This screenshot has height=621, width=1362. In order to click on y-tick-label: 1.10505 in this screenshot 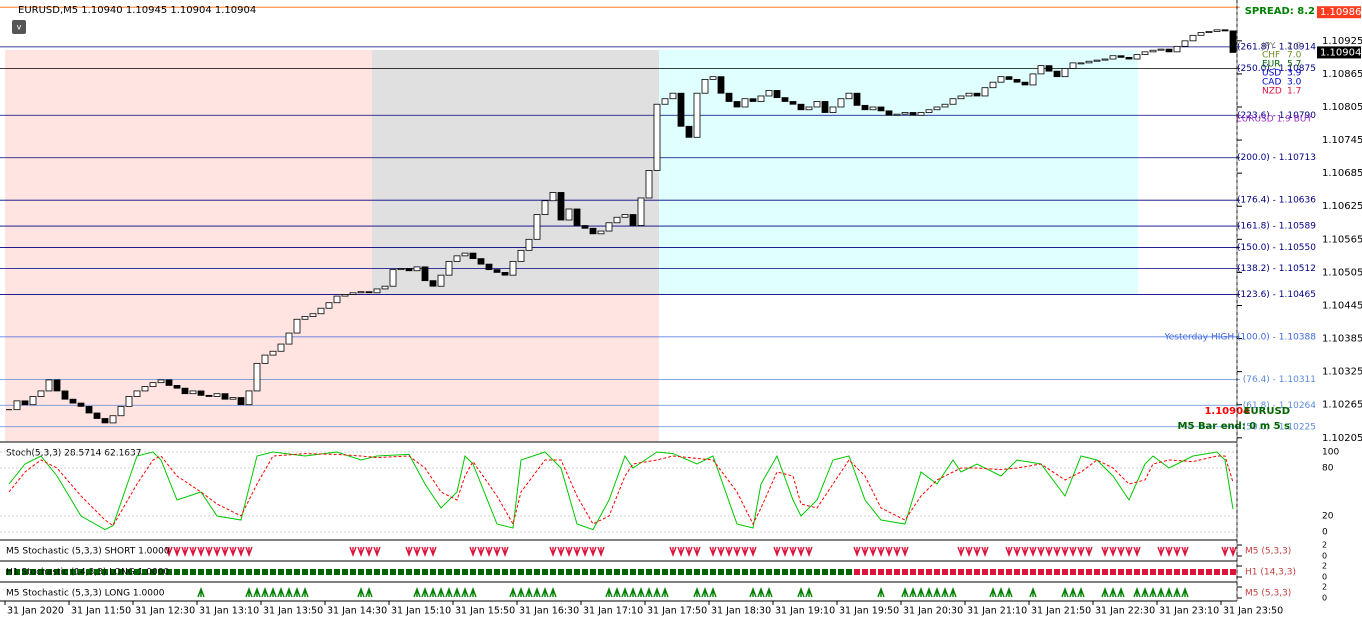, I will do `click(1342, 272)`.